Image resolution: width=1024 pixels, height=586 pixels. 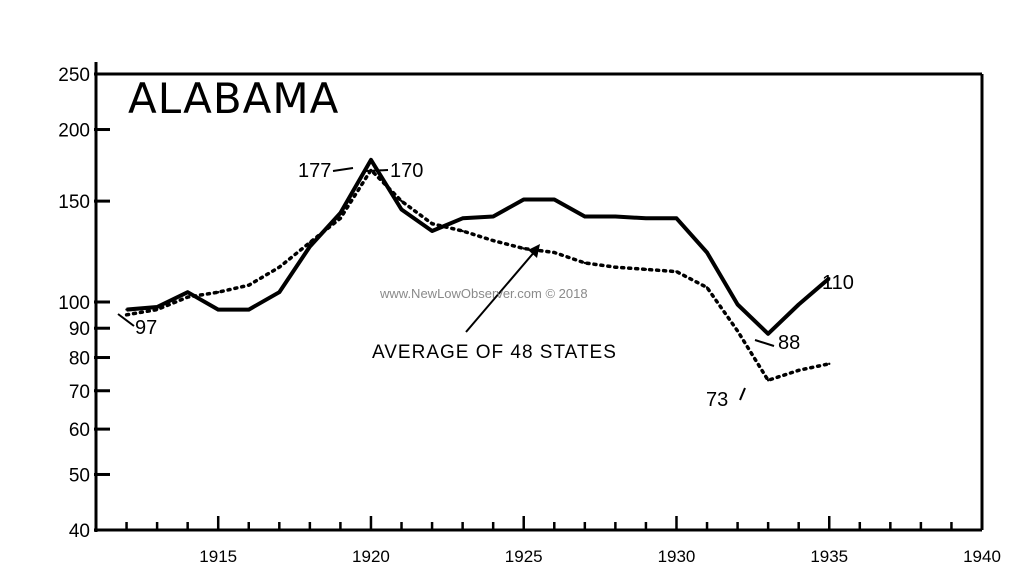 I want to click on x-tick-label: 1915, so click(x=218, y=556).